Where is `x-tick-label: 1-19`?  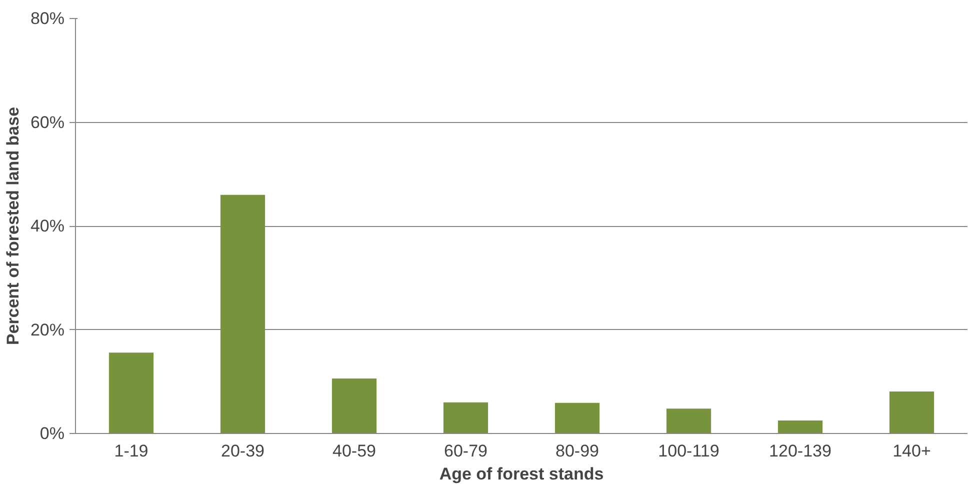 x-tick-label: 1-19 is located at coordinates (131, 451).